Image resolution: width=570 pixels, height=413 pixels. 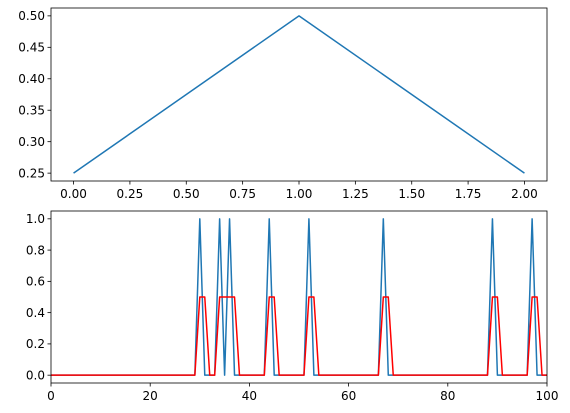 I want to click on y-tick-label: 0.45, so click(x=31, y=48).